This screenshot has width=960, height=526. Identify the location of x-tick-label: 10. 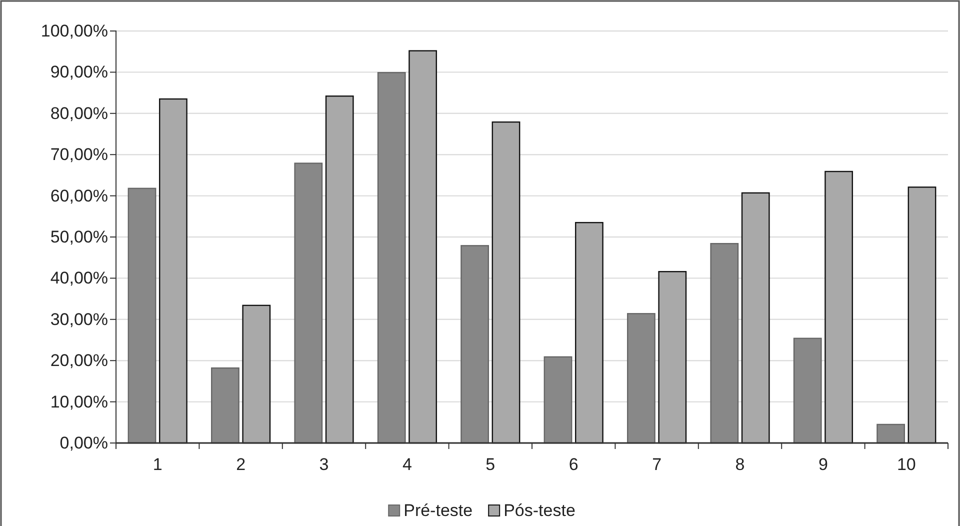
(906, 464).